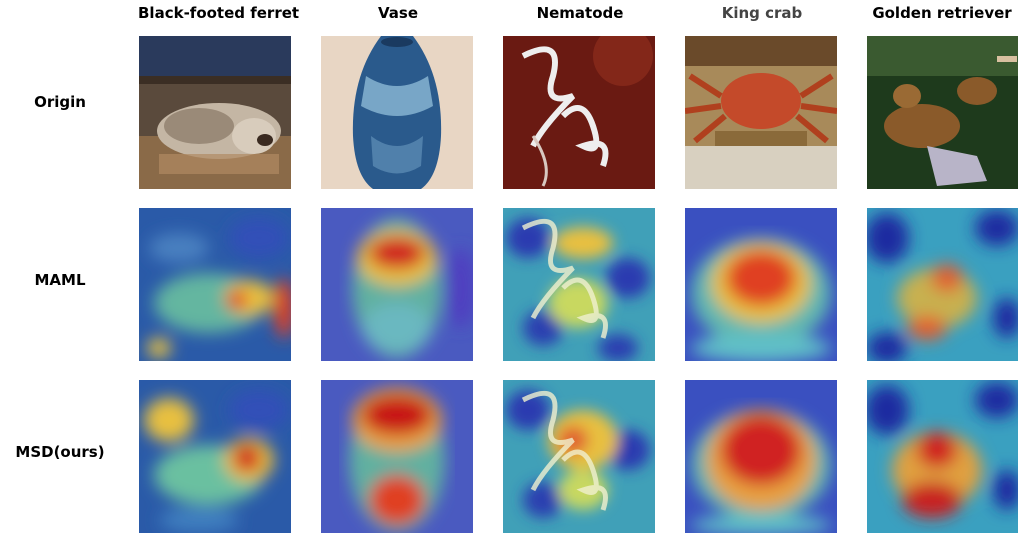 The image size is (1018, 533). What do you see at coordinates (579, 112) in the screenshot?
I see `nematode-origin-image` at bounding box center [579, 112].